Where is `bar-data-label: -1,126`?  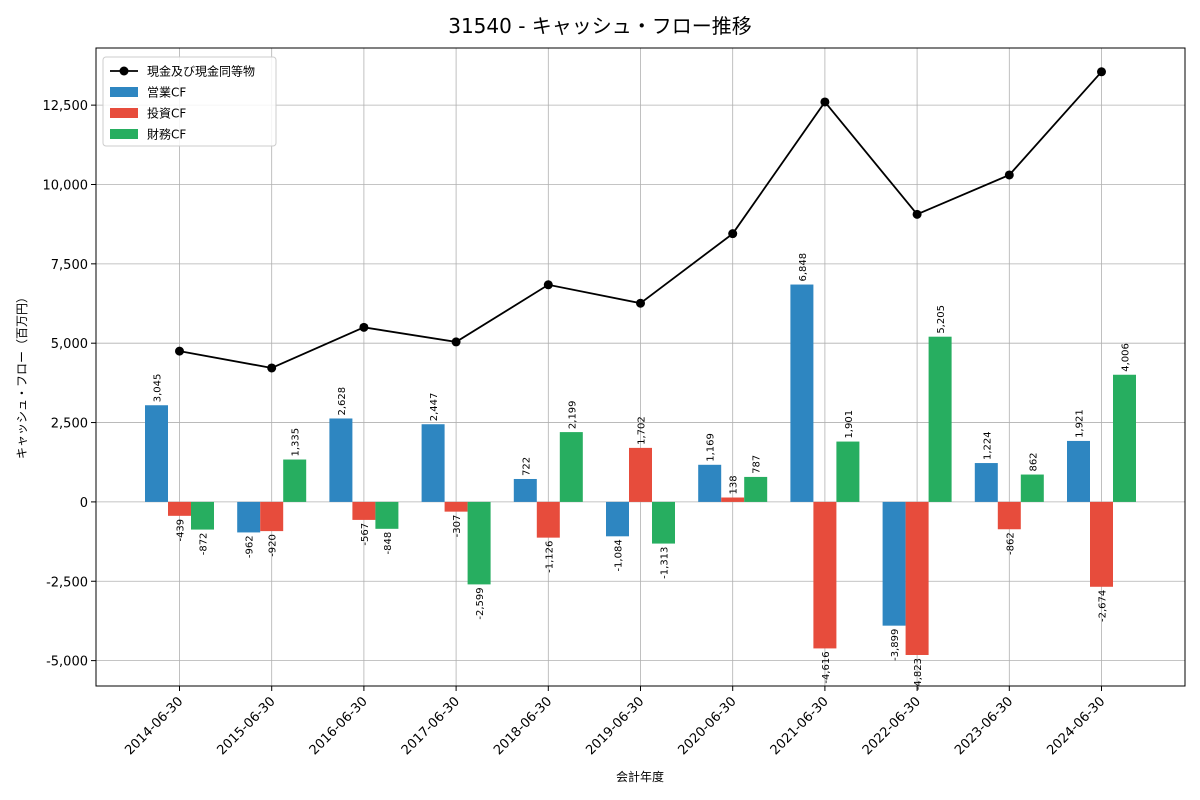
bar-data-label: -1,126 is located at coordinates (549, 557).